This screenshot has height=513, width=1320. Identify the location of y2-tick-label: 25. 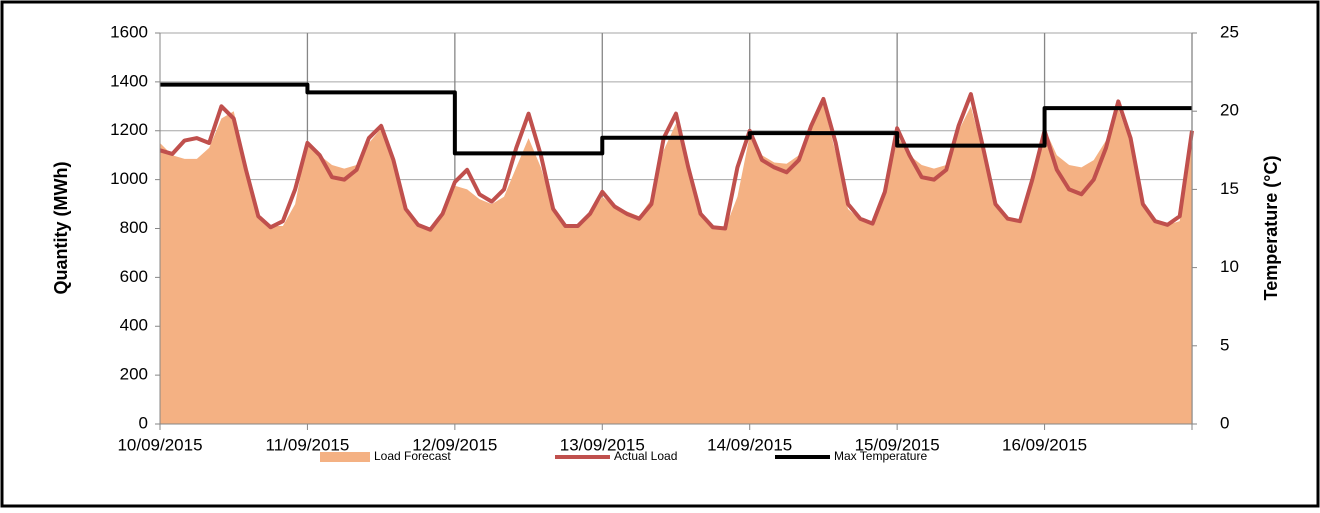
(1229, 31).